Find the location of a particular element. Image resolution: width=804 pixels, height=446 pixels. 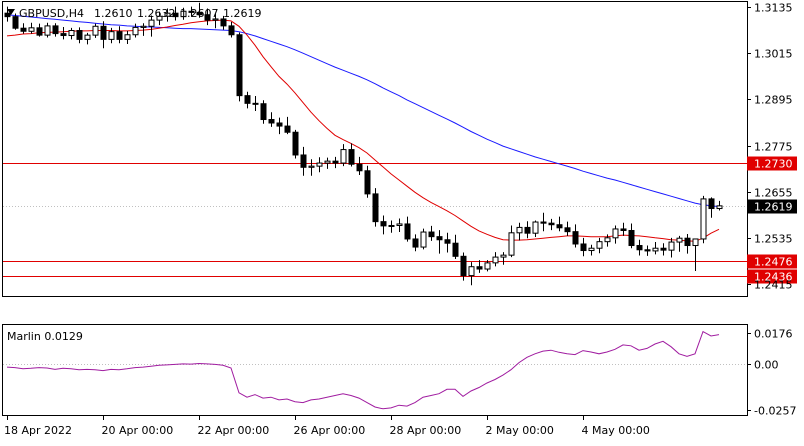

level-price-tag is located at coordinates (772, 276).